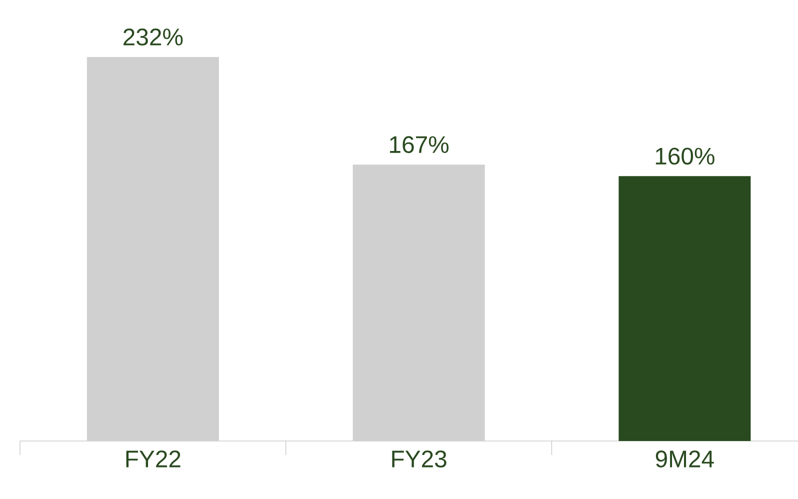 The height and width of the screenshot is (499, 798). Describe the element at coordinates (153, 459) in the screenshot. I see `x-tick-label: FY22` at that location.